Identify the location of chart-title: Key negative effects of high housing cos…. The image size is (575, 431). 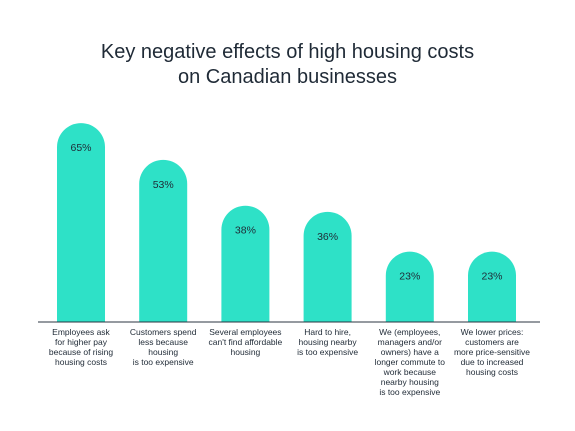
(287, 65).